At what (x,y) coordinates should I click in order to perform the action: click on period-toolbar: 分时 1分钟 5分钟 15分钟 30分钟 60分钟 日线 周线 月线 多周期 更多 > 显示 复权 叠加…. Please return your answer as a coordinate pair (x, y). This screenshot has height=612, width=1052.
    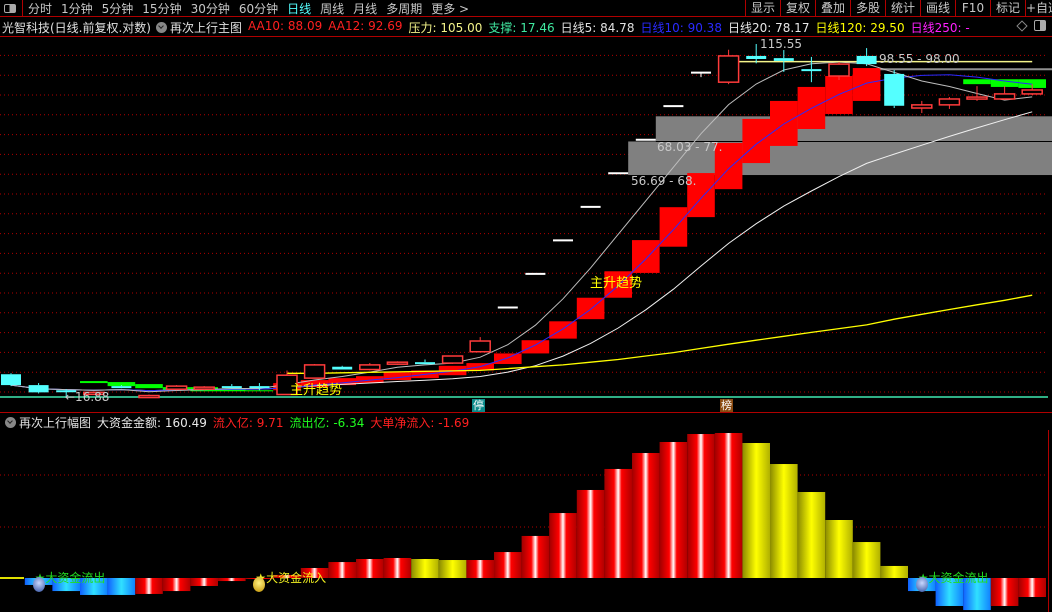
    Looking at the image, I should click on (526, 8).